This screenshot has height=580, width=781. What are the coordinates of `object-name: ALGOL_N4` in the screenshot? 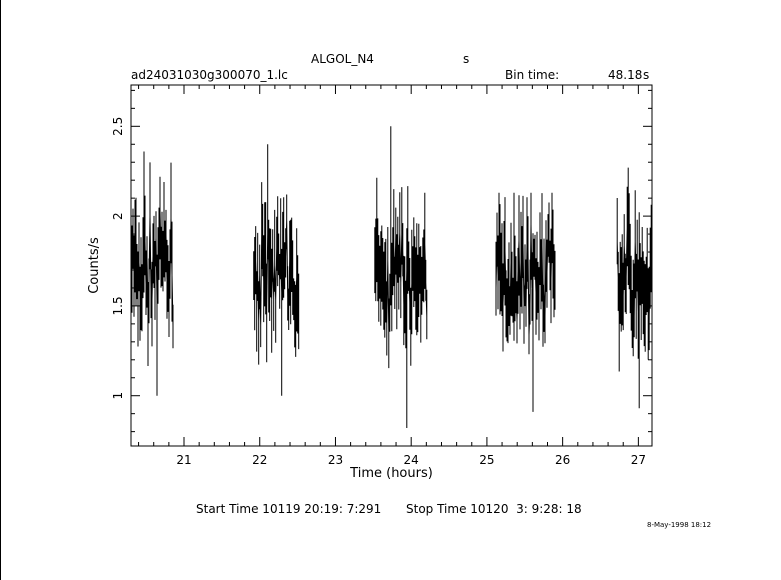 It's located at (342, 59).